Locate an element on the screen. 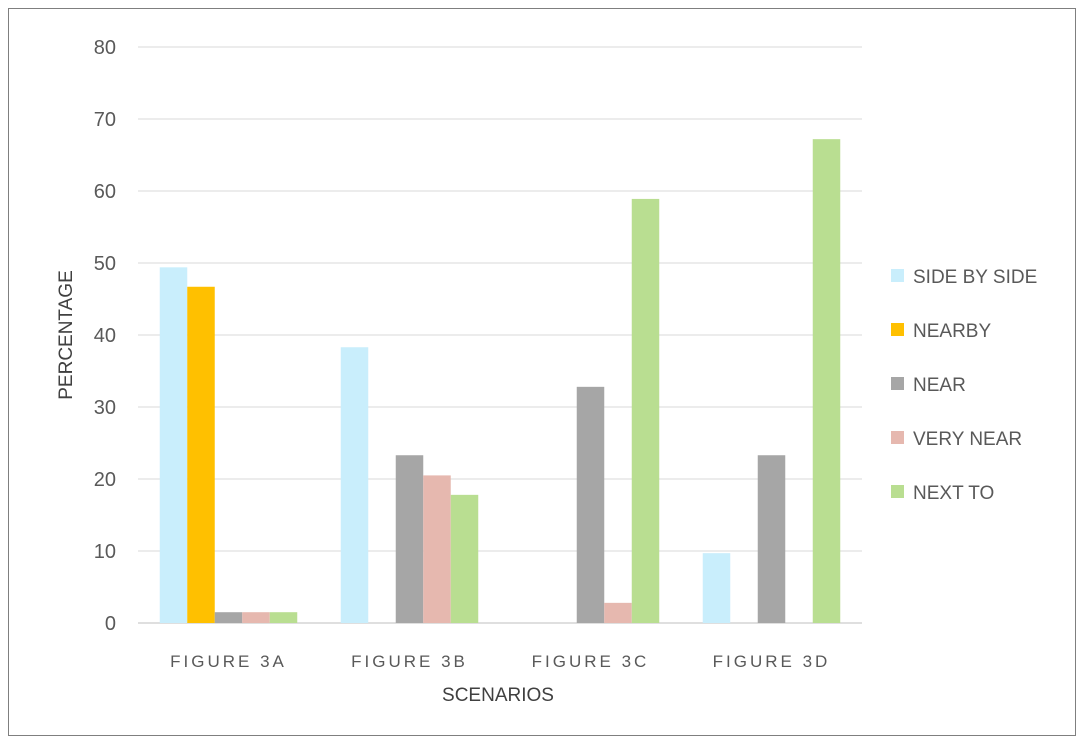 This screenshot has height=745, width=1085. legend-label: SIDE BY SIDE is located at coordinates (975, 277).